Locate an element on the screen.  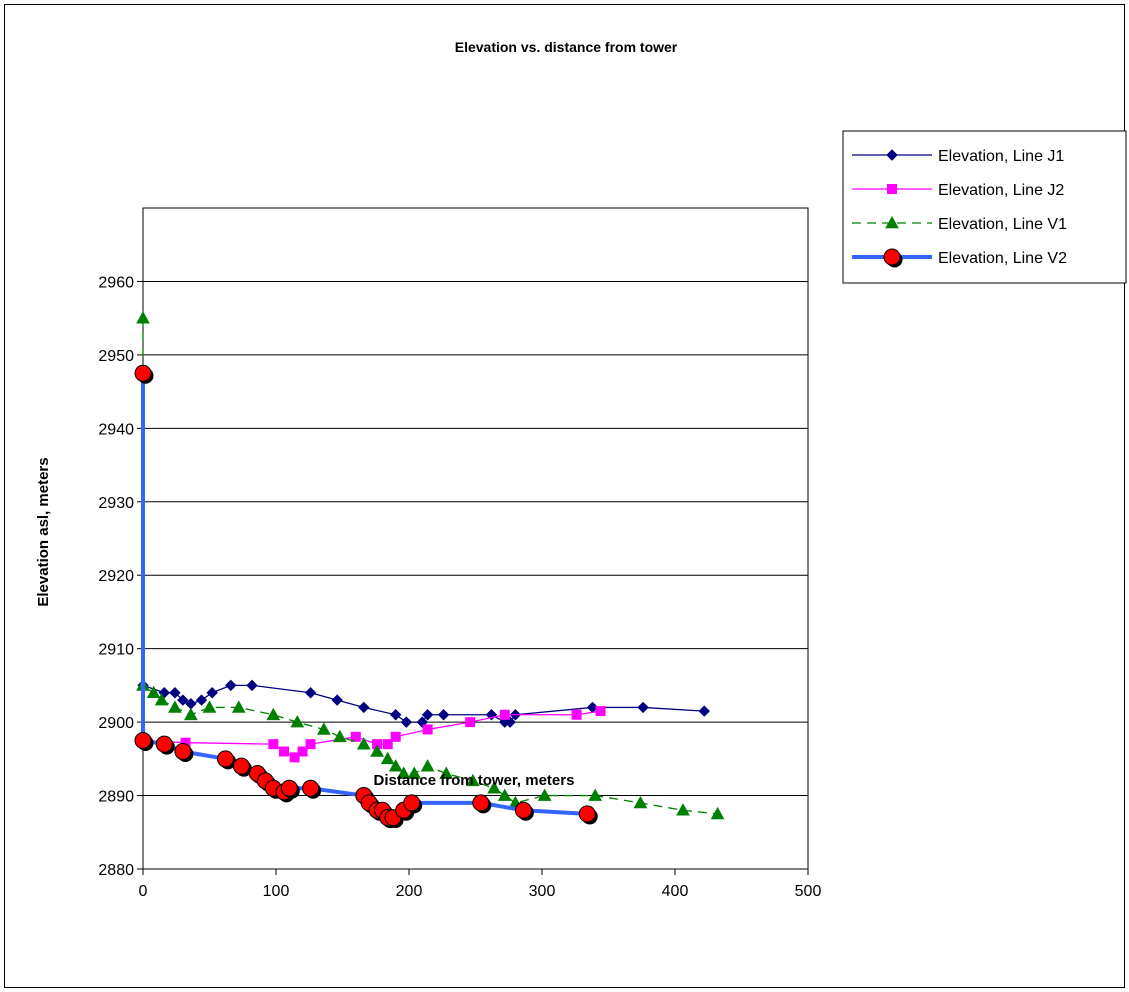
x-tick-label: 500 is located at coordinates (808, 891).